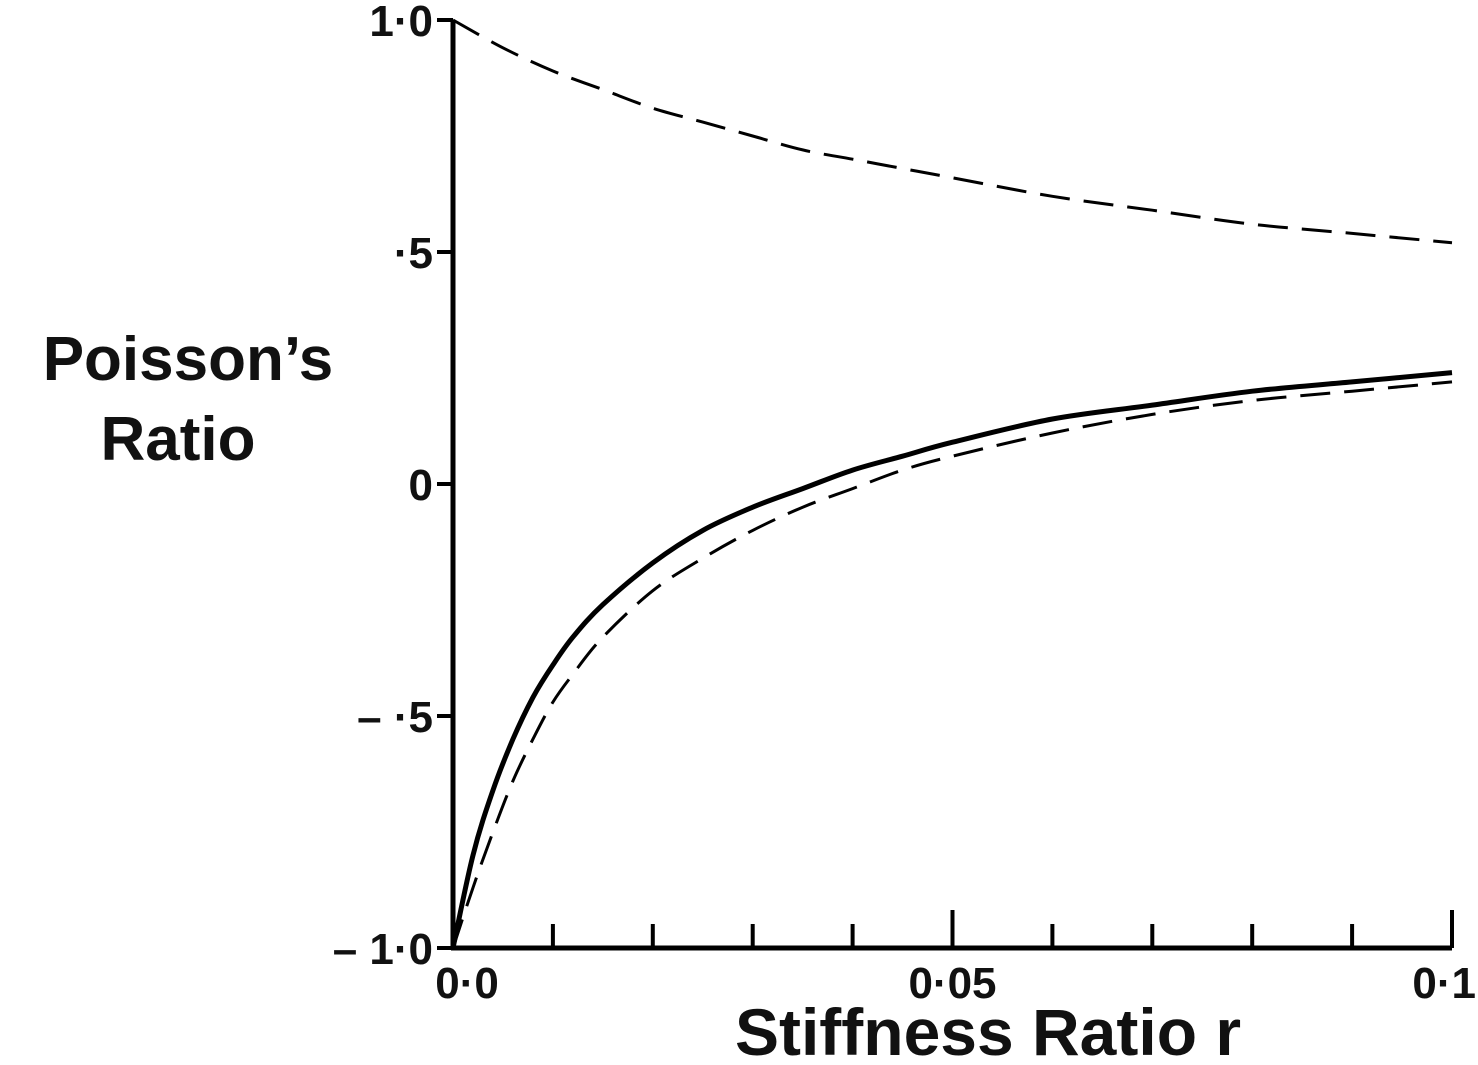 The width and height of the screenshot is (1478, 1065). Describe the element at coordinates (952, 936) in the screenshot. I see `x-minor-ticks` at that location.